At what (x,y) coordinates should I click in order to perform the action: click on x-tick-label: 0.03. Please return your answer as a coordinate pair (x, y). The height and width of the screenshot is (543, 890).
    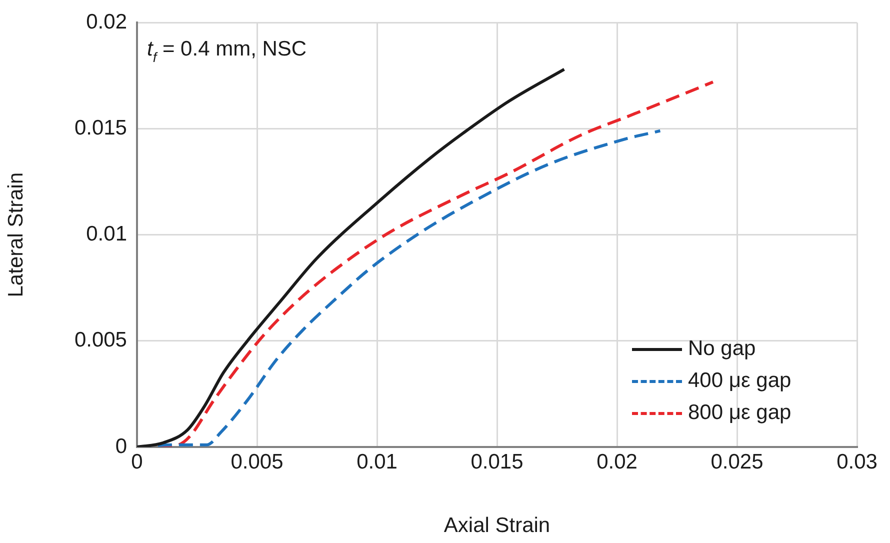
    Looking at the image, I should click on (857, 462).